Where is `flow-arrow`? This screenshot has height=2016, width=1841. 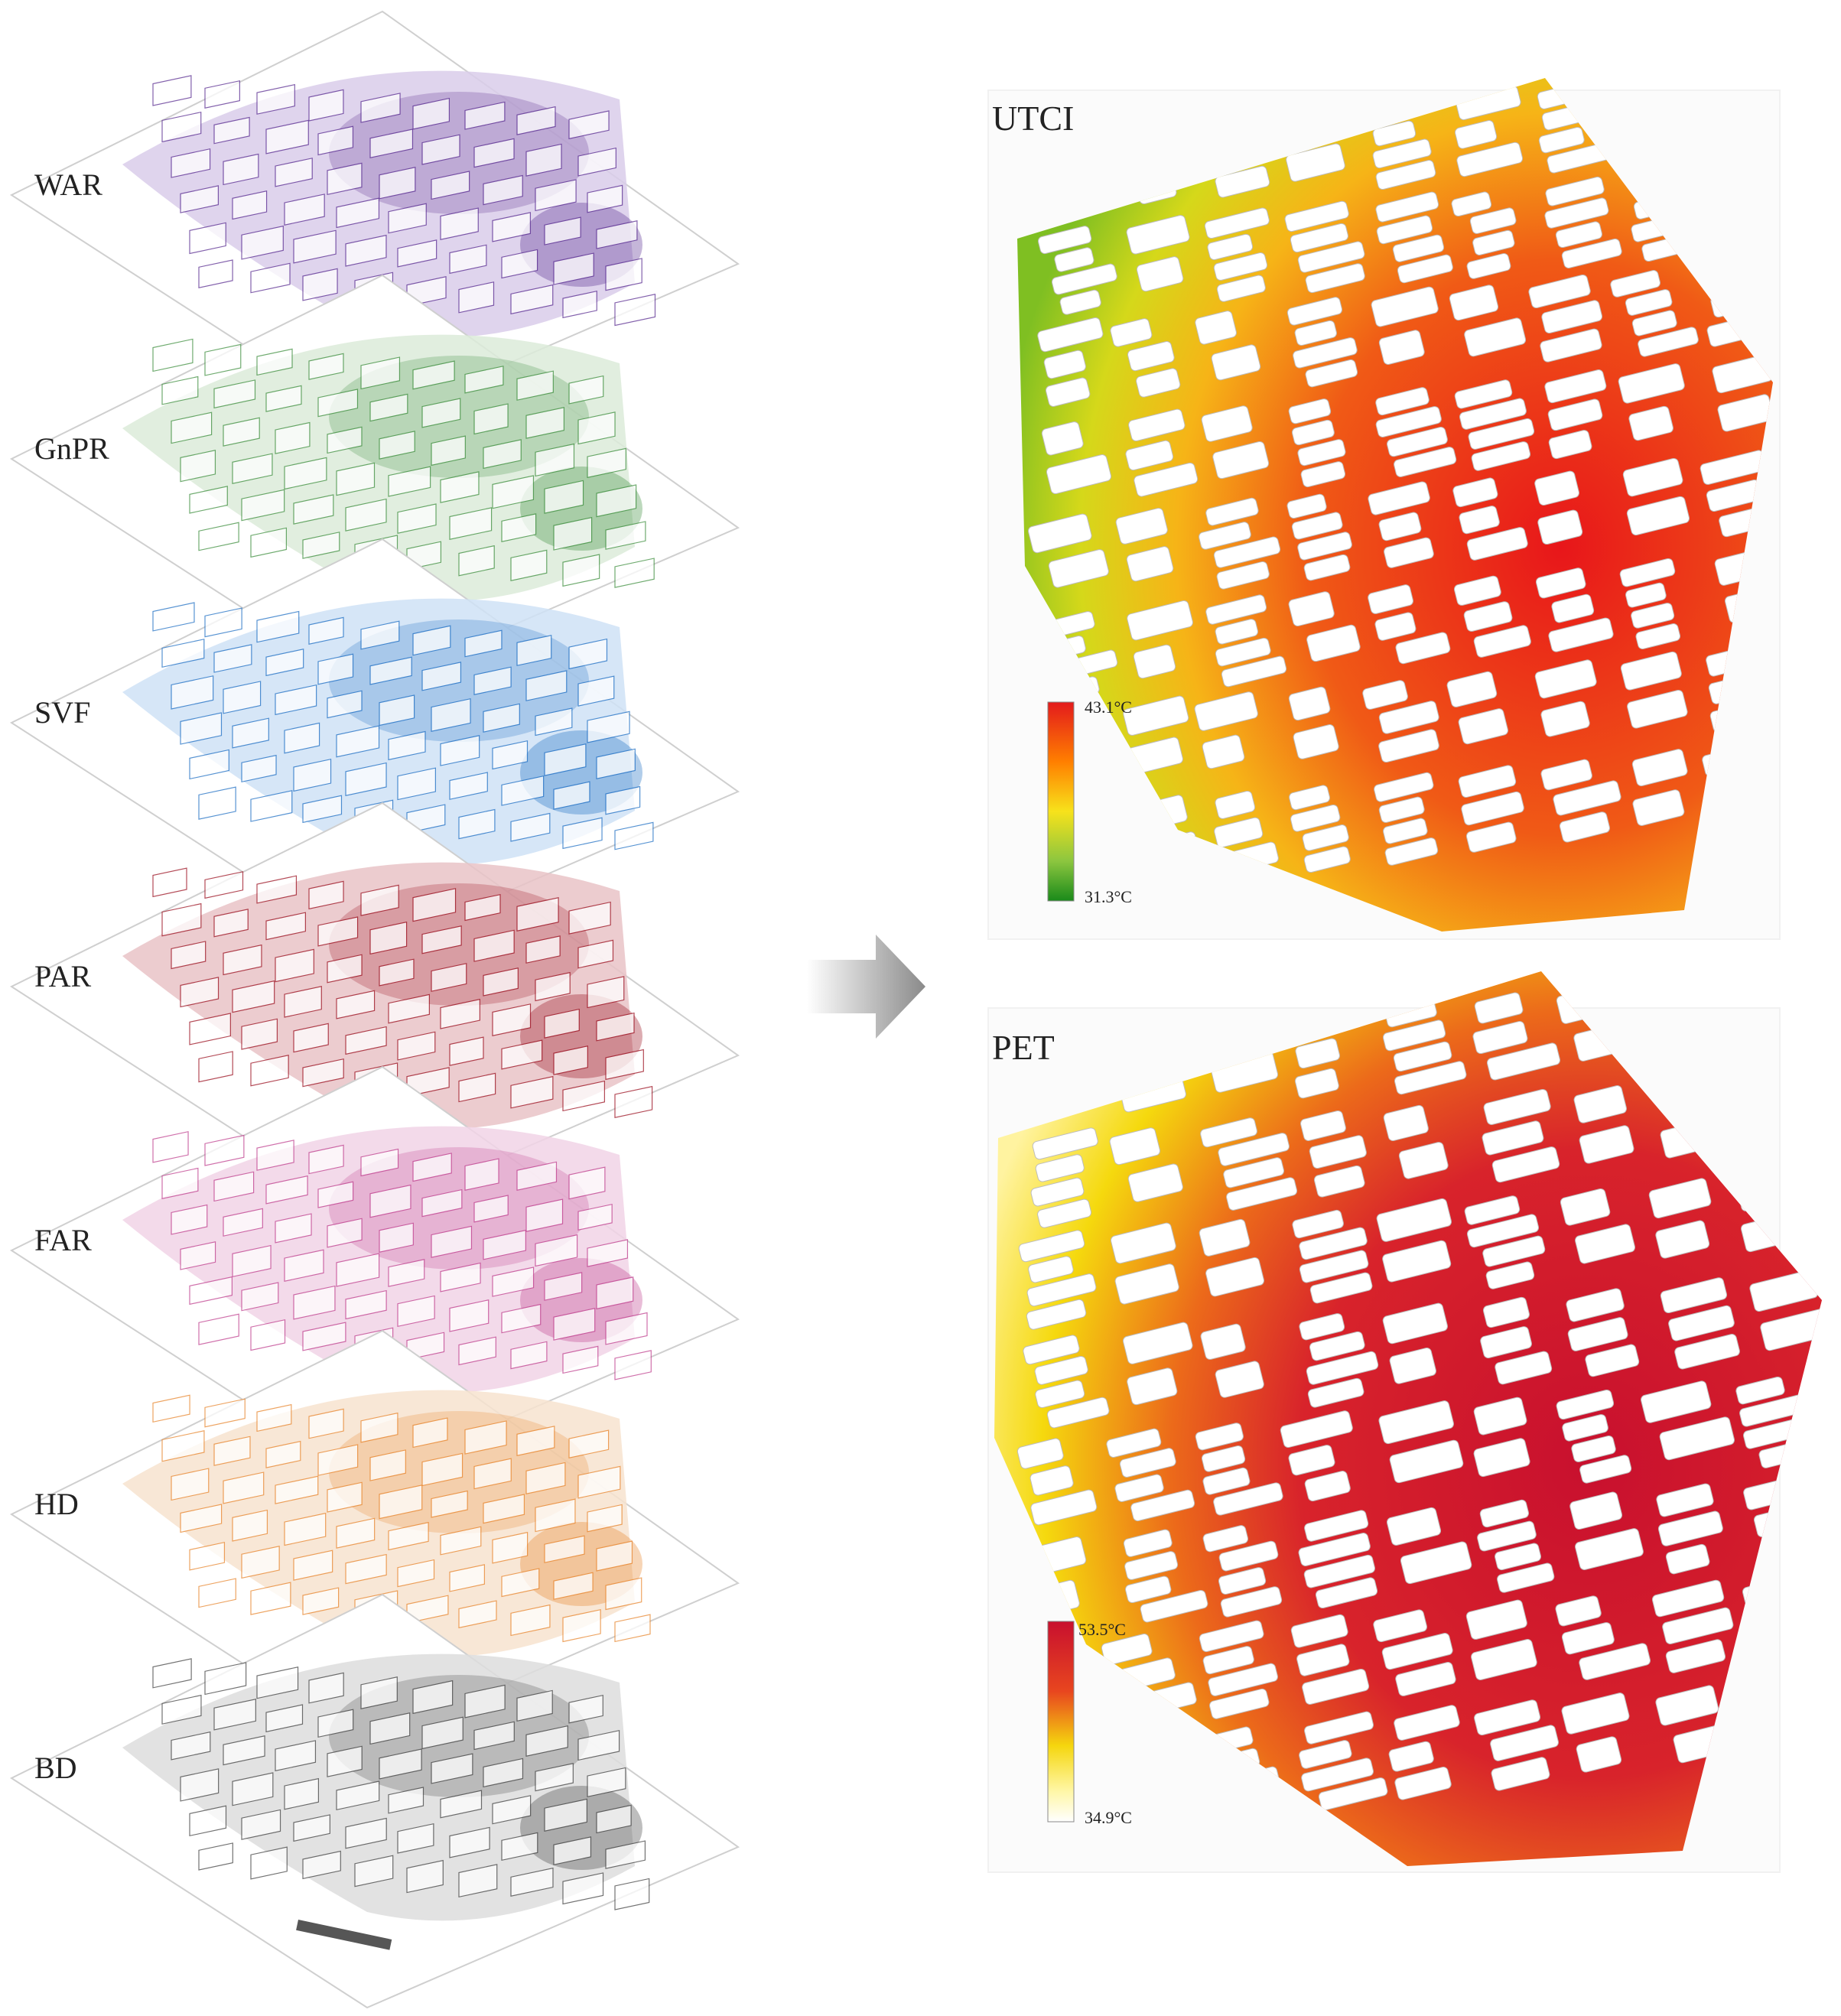 flow-arrow is located at coordinates (866, 987).